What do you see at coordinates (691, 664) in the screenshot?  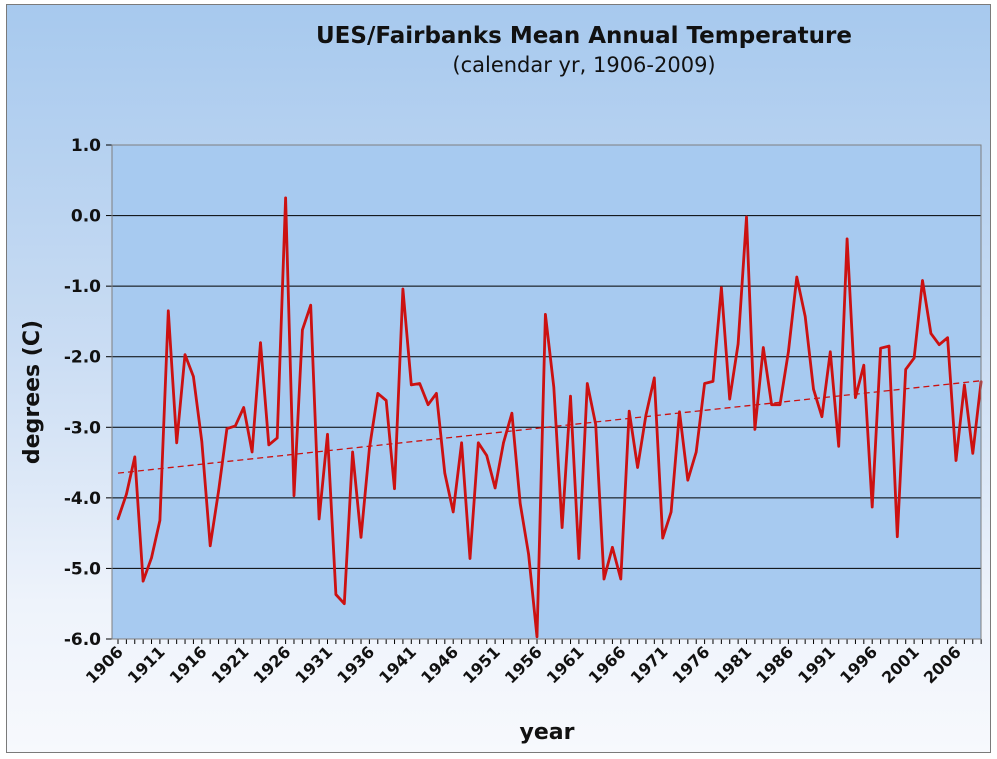 I see `x-tick-label: 1976` at bounding box center [691, 664].